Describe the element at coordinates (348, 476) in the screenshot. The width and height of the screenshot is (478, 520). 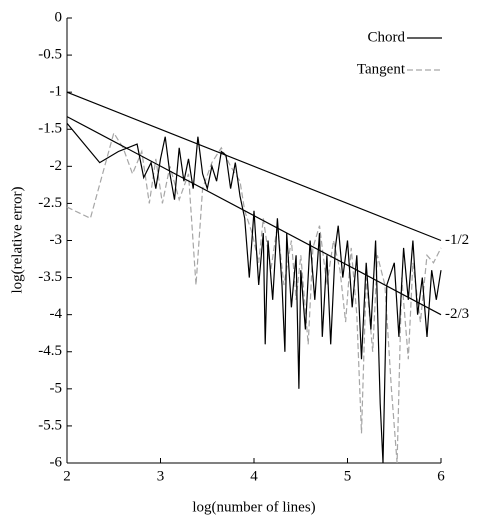
I see `x-tick-label: 5` at that location.